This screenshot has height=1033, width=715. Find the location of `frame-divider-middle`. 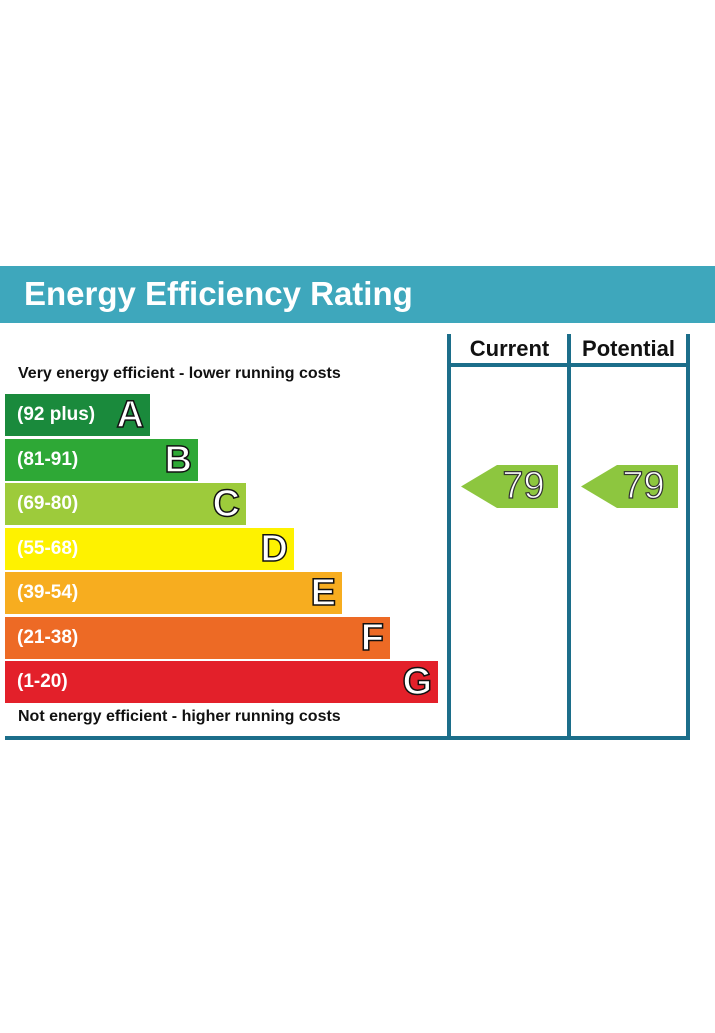

frame-divider-middle is located at coordinates (569, 537).